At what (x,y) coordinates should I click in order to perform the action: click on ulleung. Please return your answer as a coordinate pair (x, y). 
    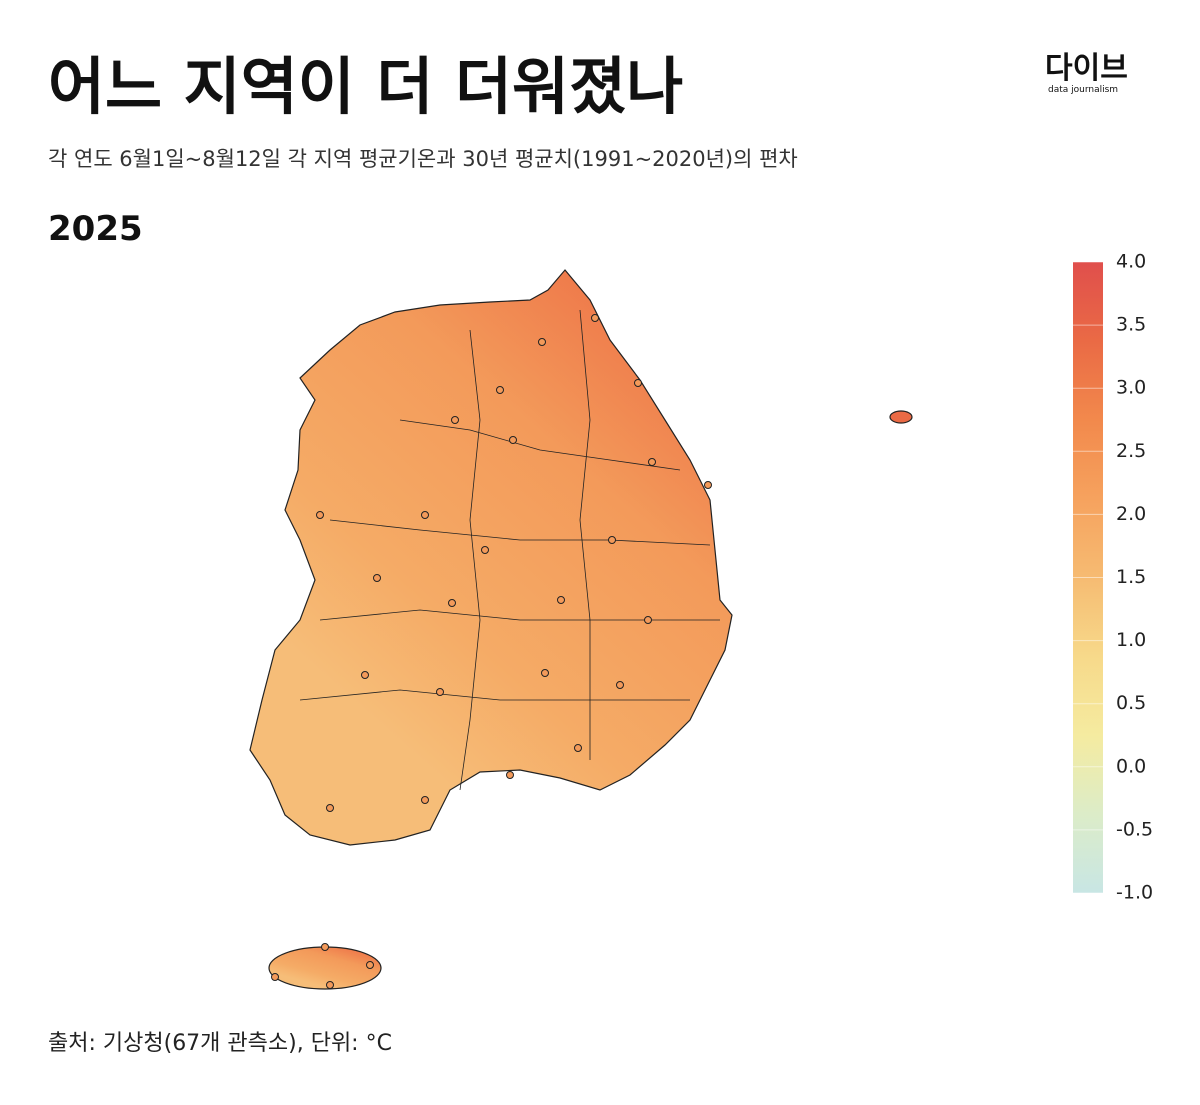
    Looking at the image, I should click on (901, 417).